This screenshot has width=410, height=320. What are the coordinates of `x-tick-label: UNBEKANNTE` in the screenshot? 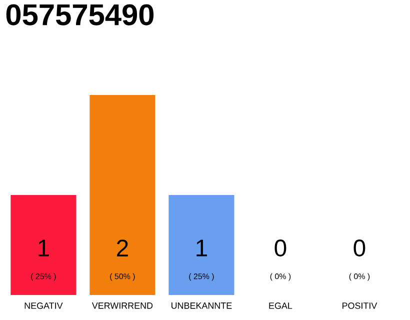 It's located at (201, 305).